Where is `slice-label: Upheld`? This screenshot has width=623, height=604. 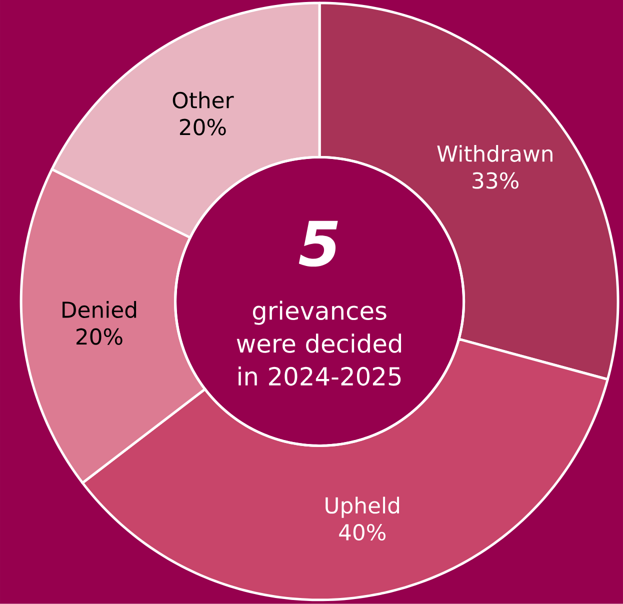
slice-label: Upheld is located at coordinates (362, 507).